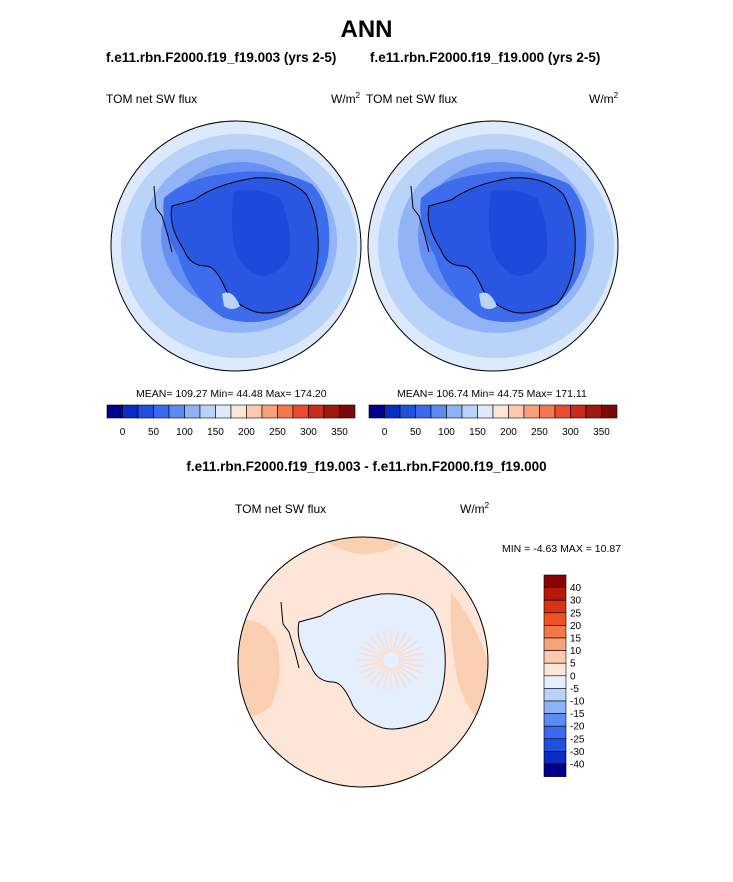 The height and width of the screenshot is (882, 733). Describe the element at coordinates (446, 432) in the screenshot. I see `colorbar-tick-label: 100` at that location.